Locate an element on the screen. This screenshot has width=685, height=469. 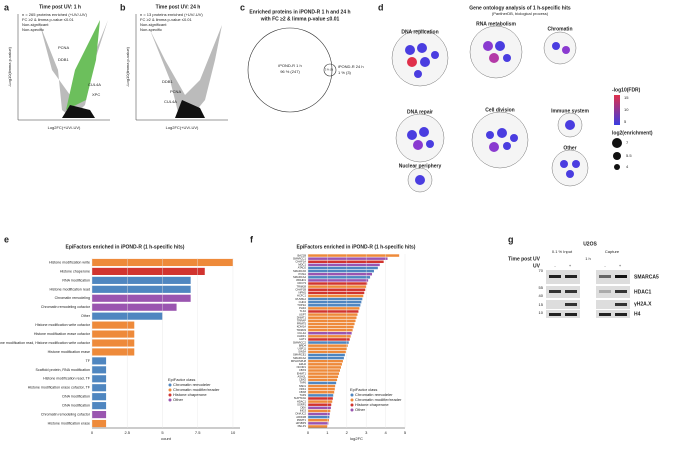
y-tick-label: CHAF1B is located at coordinates (300, 289).